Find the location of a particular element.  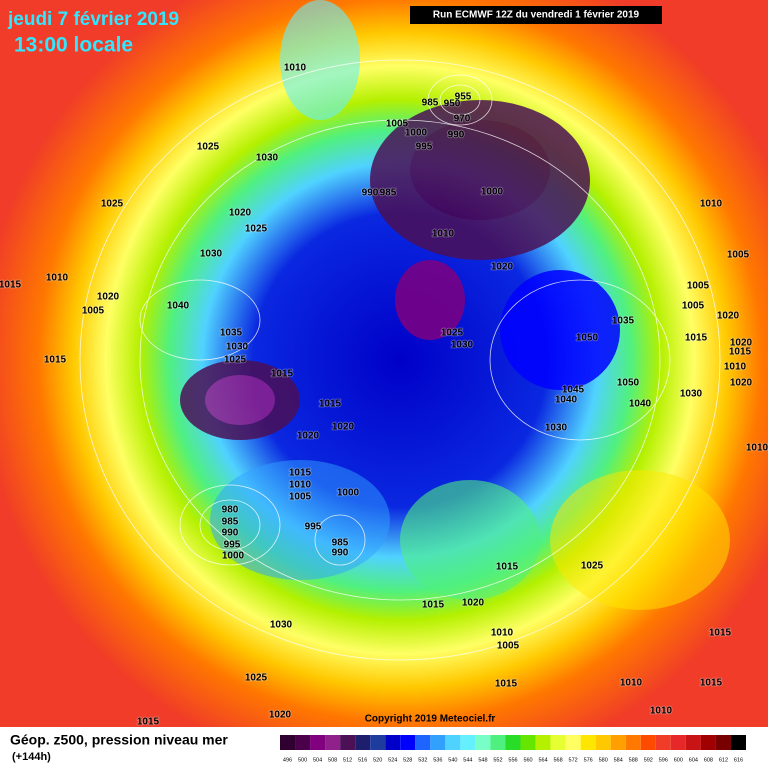

colorbar-label: 528 is located at coordinates (407, 760).